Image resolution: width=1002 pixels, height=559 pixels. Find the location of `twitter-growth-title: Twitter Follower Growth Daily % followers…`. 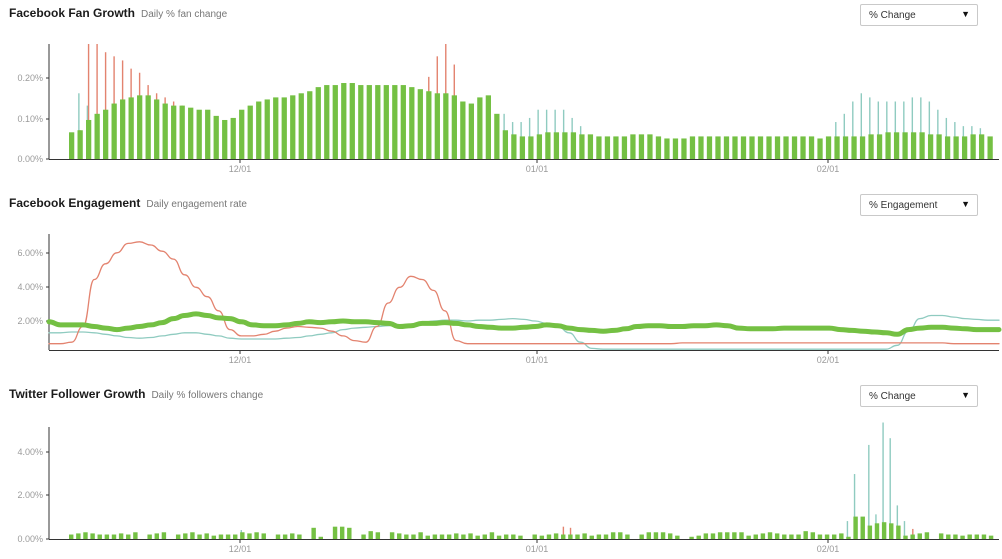

twitter-growth-title: Twitter Follower Growth Daily % followers… is located at coordinates (136, 394).